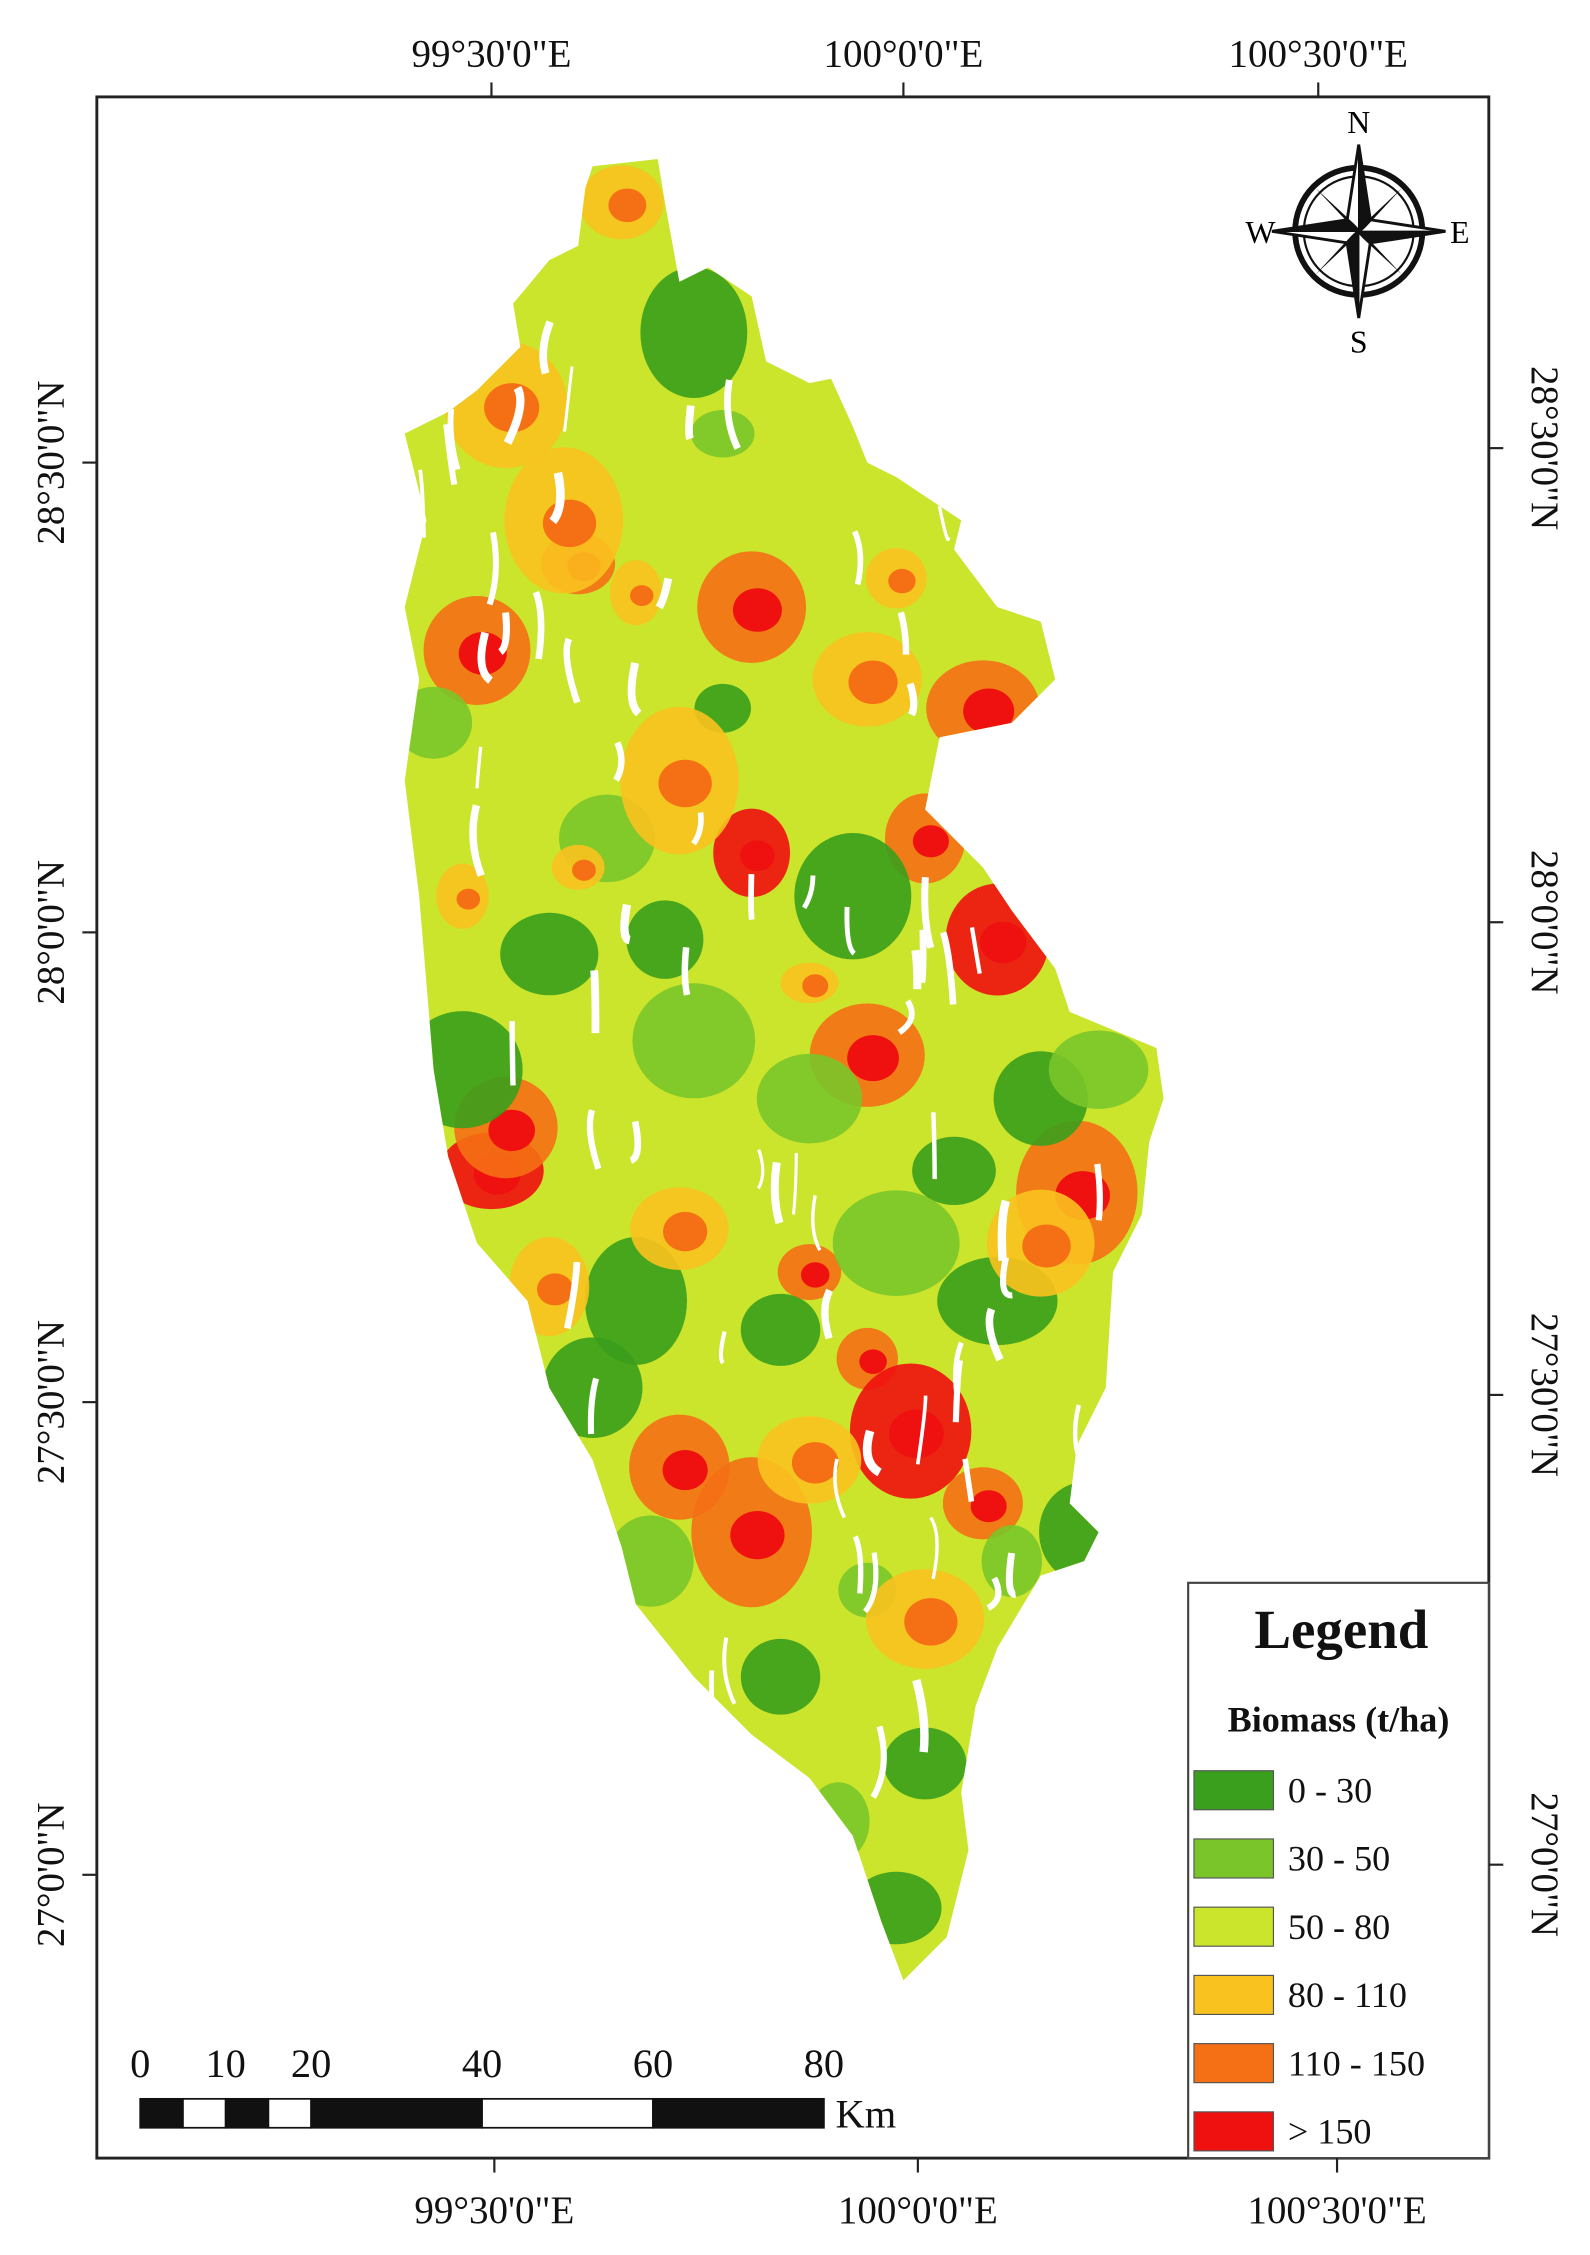 The width and height of the screenshot is (1590, 2255). What do you see at coordinates (1336, 2210) in the screenshot?
I see `bottom-coord-label: 100°30'0"E` at bounding box center [1336, 2210].